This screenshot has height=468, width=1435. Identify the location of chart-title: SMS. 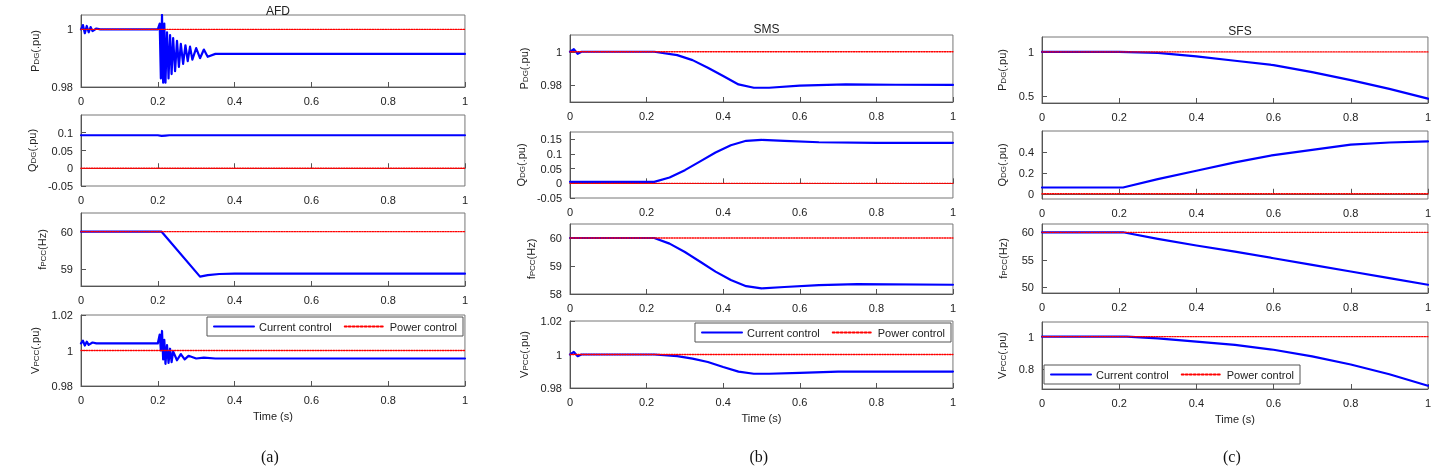
(766, 29).